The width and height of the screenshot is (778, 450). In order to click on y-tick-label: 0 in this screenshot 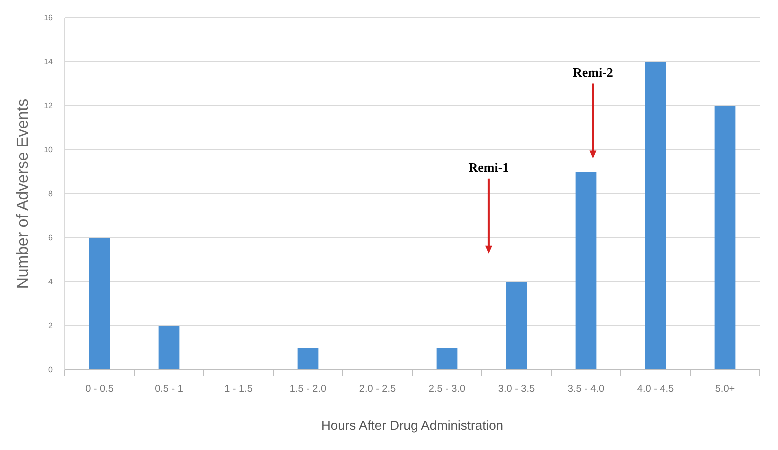, I will do `click(51, 370)`.